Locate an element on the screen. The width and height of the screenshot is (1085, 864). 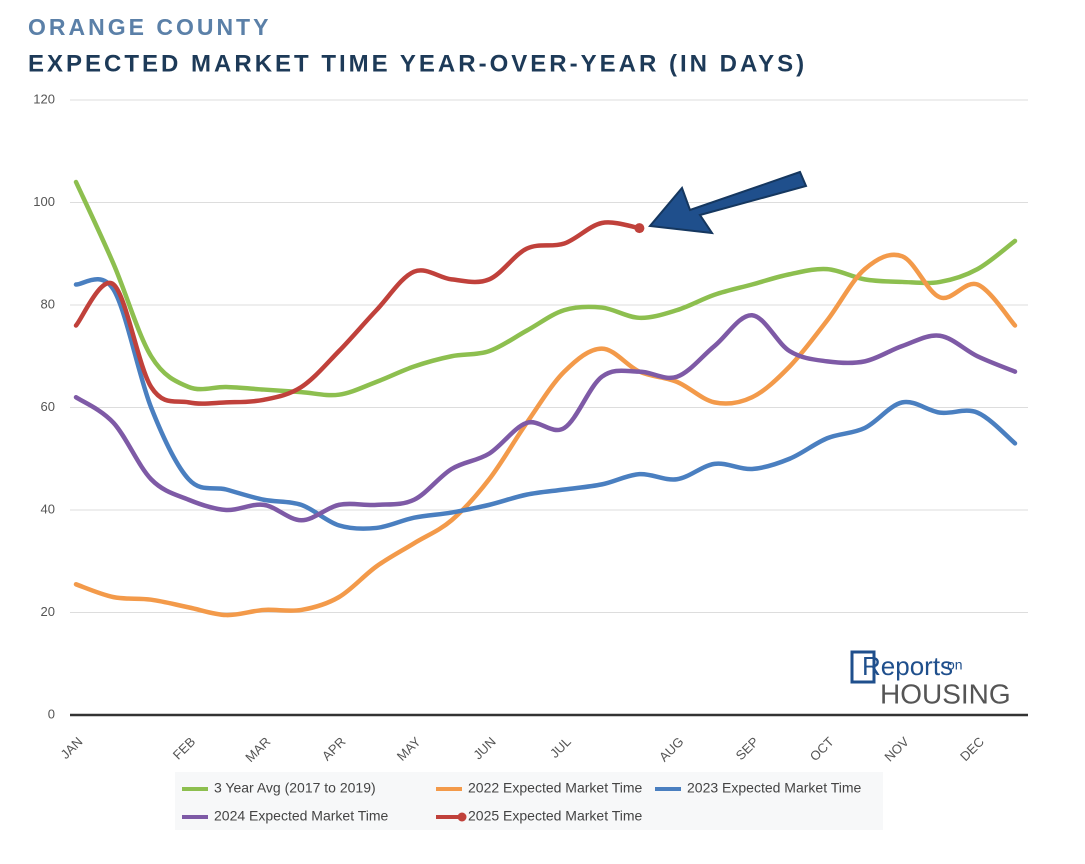
legend-label: 2024 Expected Market Time is located at coordinates (301, 816).